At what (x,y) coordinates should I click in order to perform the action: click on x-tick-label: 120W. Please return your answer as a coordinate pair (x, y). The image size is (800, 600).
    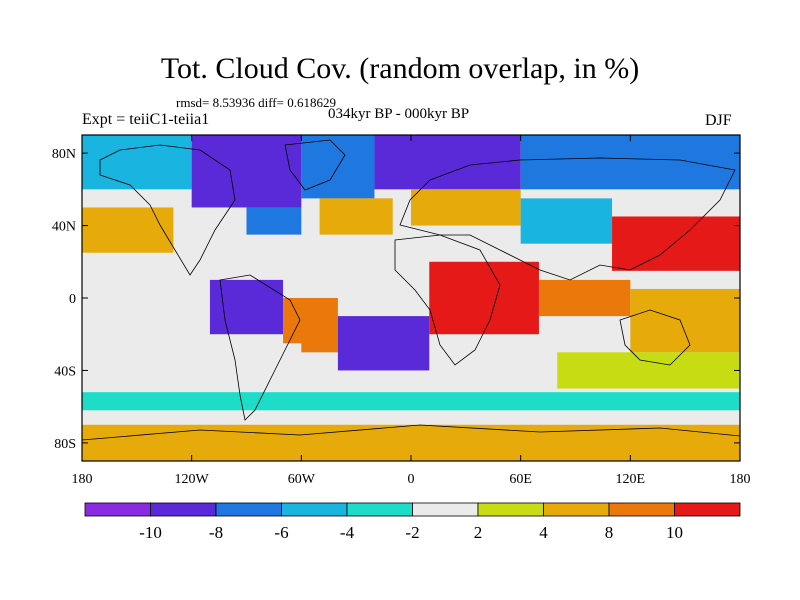
    Looking at the image, I should click on (192, 479).